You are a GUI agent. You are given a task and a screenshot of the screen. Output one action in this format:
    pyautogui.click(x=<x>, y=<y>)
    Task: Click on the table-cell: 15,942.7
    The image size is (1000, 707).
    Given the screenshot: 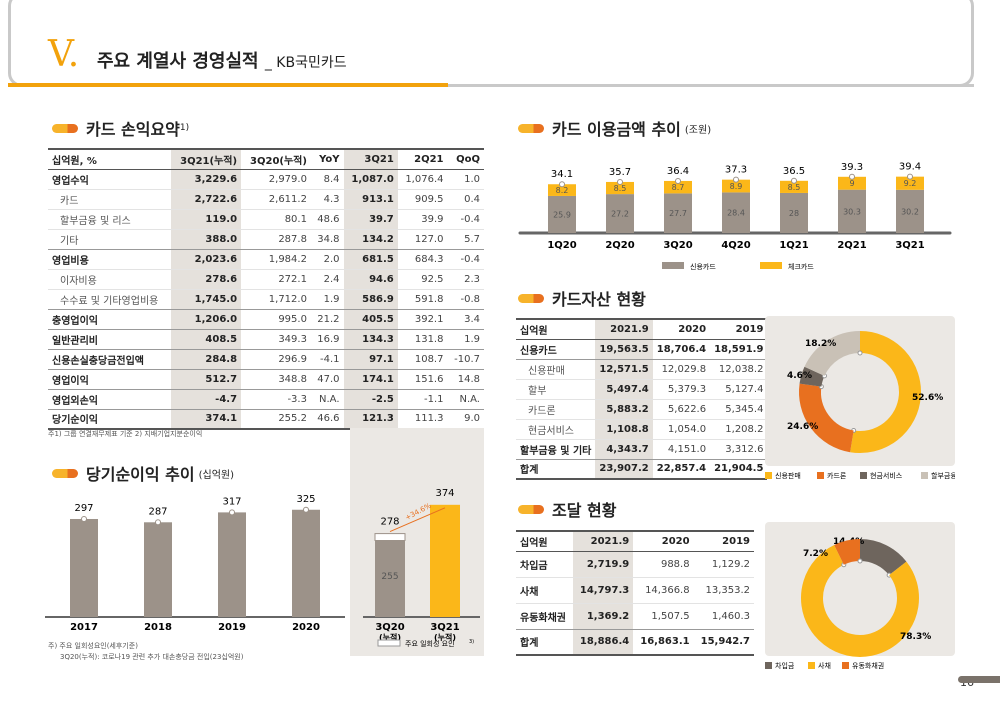 What is the action you would take?
    pyautogui.click(x=723, y=642)
    